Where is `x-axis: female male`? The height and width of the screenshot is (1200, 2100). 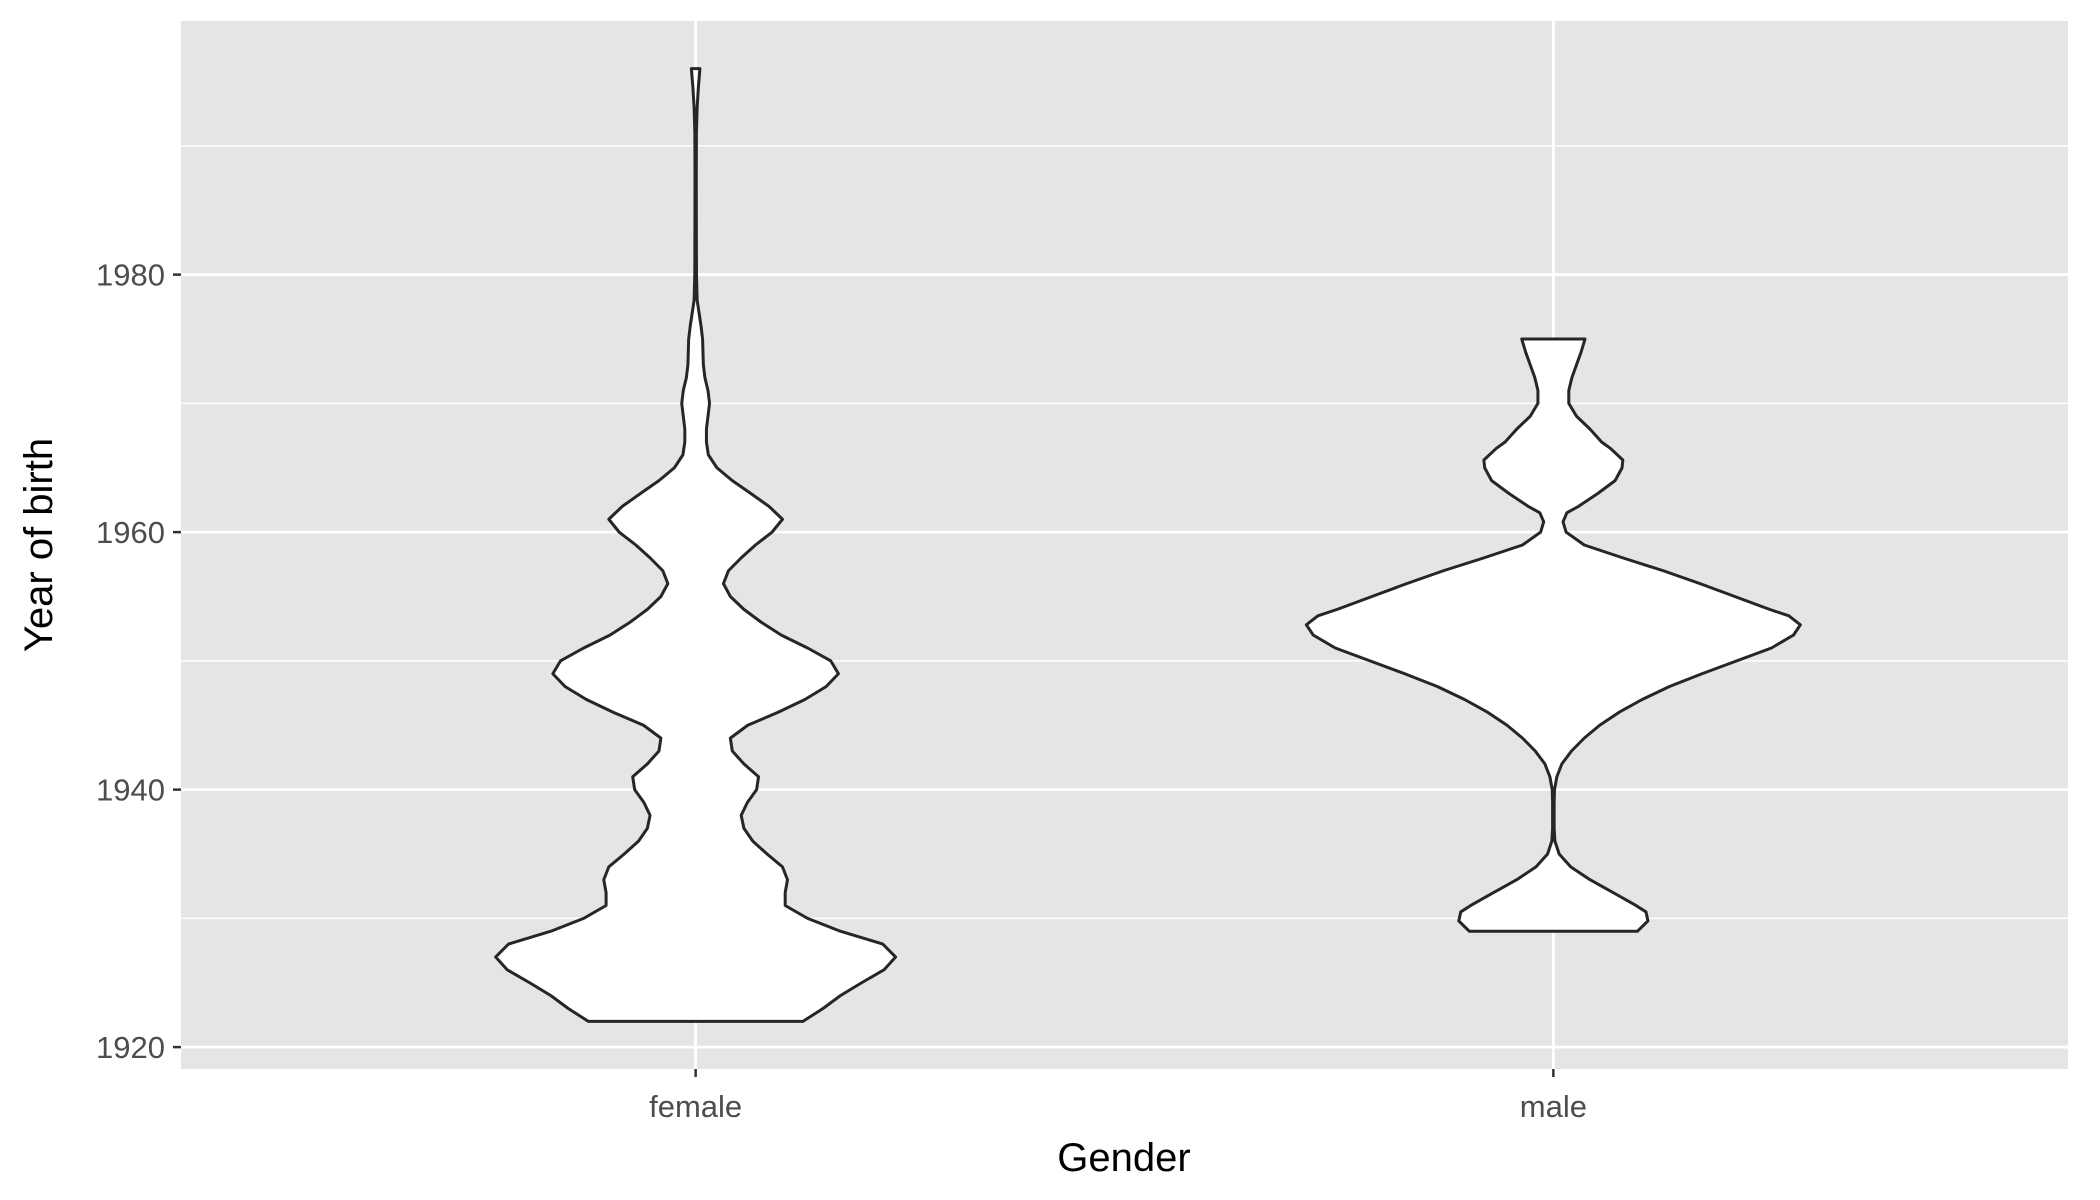
x-axis: female male is located at coordinates (1118, 1096).